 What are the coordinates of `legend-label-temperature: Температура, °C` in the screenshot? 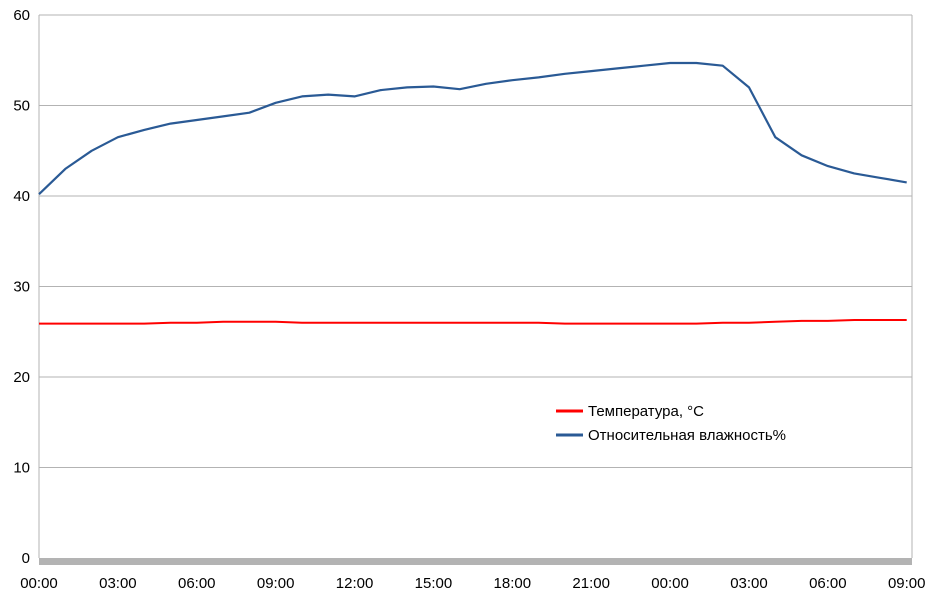 It's located at (646, 411).